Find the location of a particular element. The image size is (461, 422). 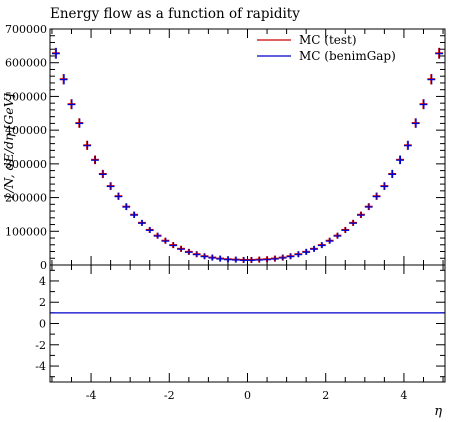

y-tick-label: 400000 is located at coordinates (26, 130).